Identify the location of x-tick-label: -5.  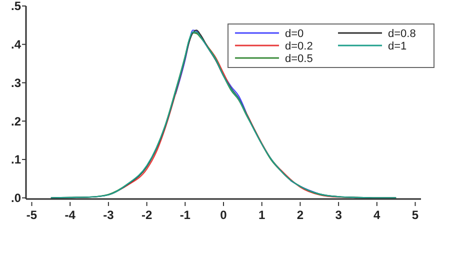
(32, 215).